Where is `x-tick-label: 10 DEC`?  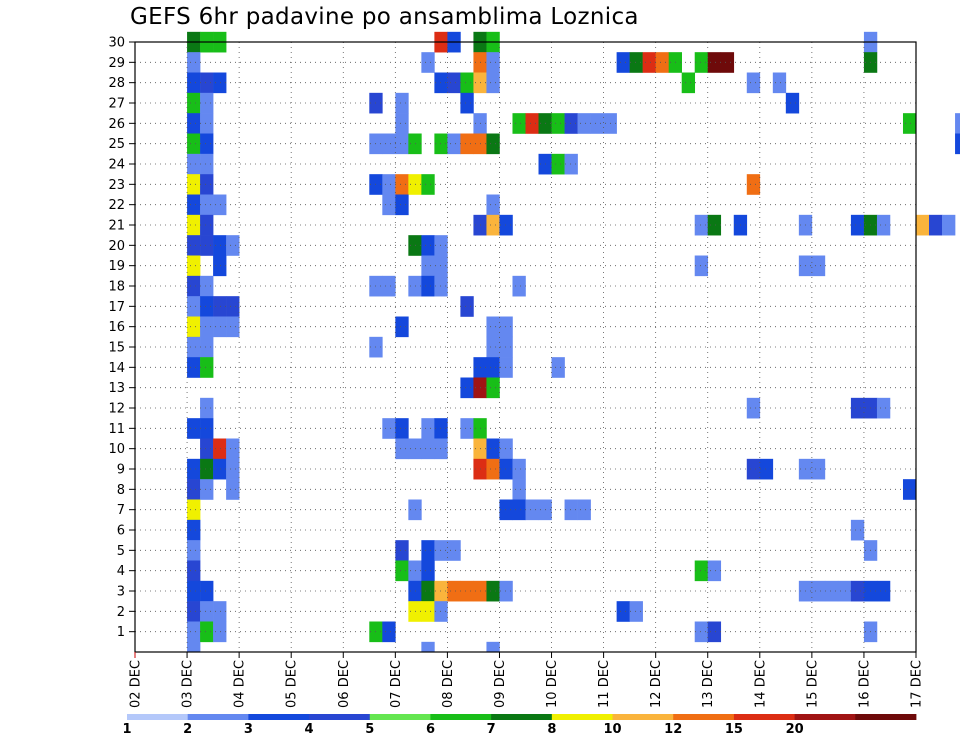
x-tick-label: 10 DEC is located at coordinates (552, 684).